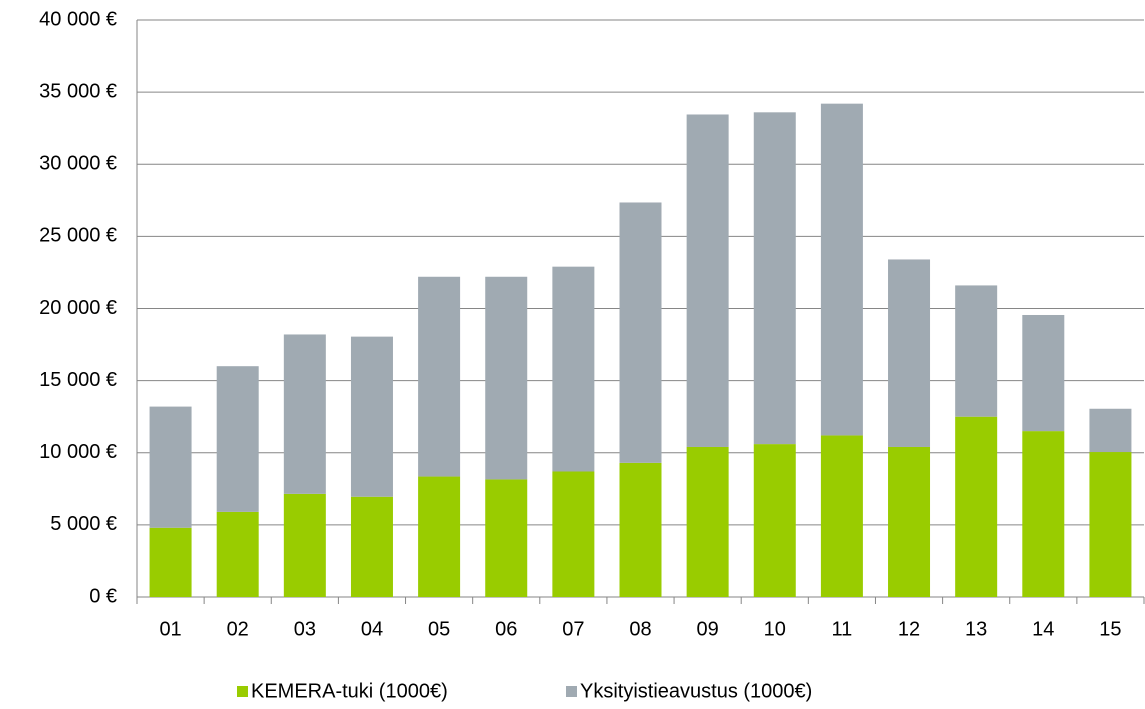 This screenshot has width=1145, height=709. What do you see at coordinates (976, 629) in the screenshot?
I see `x-tick-label: 13` at bounding box center [976, 629].